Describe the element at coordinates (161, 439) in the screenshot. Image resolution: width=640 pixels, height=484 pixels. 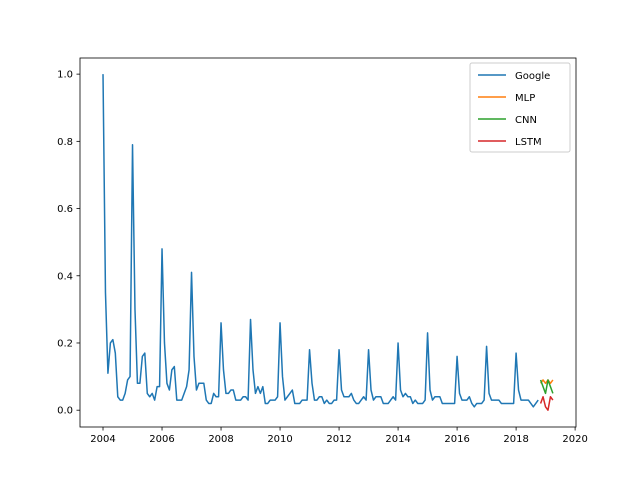
I see `x-tick-label: 2006` at that location.